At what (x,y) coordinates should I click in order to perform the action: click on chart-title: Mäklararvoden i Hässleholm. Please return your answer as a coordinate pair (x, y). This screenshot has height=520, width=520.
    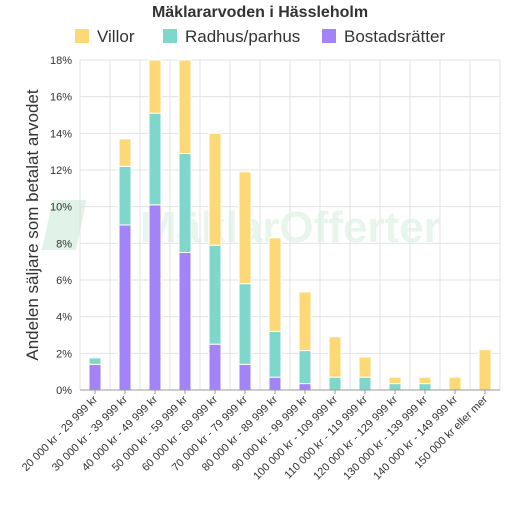
    Looking at the image, I should click on (260, 12).